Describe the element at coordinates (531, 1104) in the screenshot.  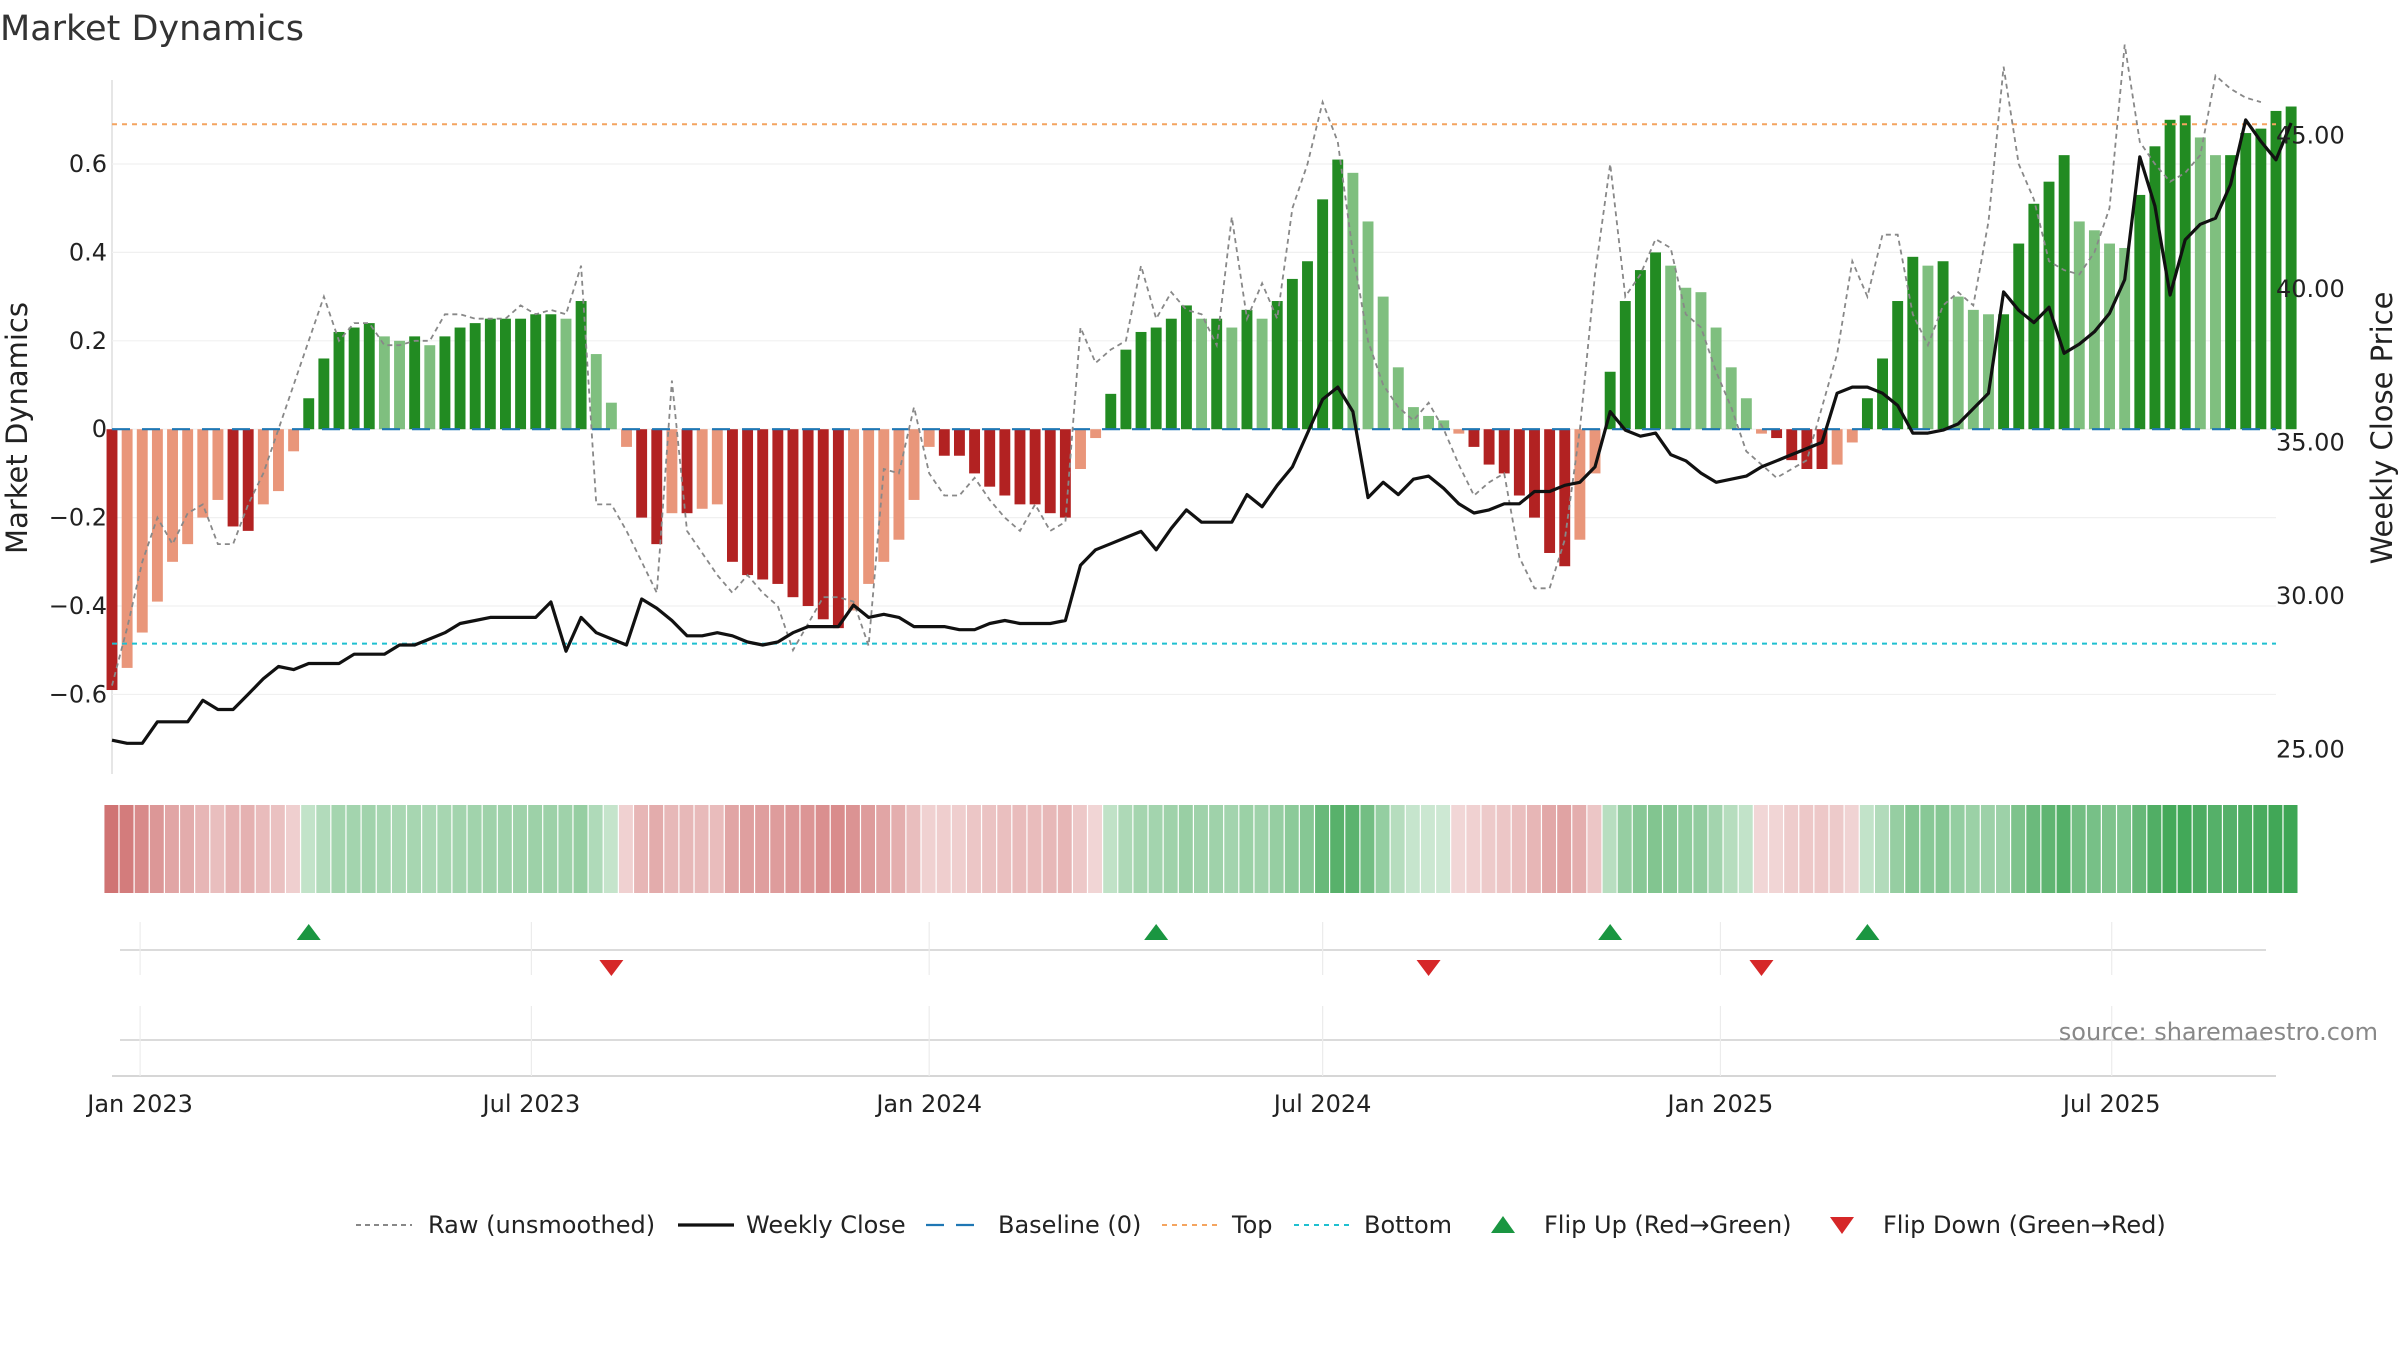
I see `x-tick-label: Jul 2023` at that location.